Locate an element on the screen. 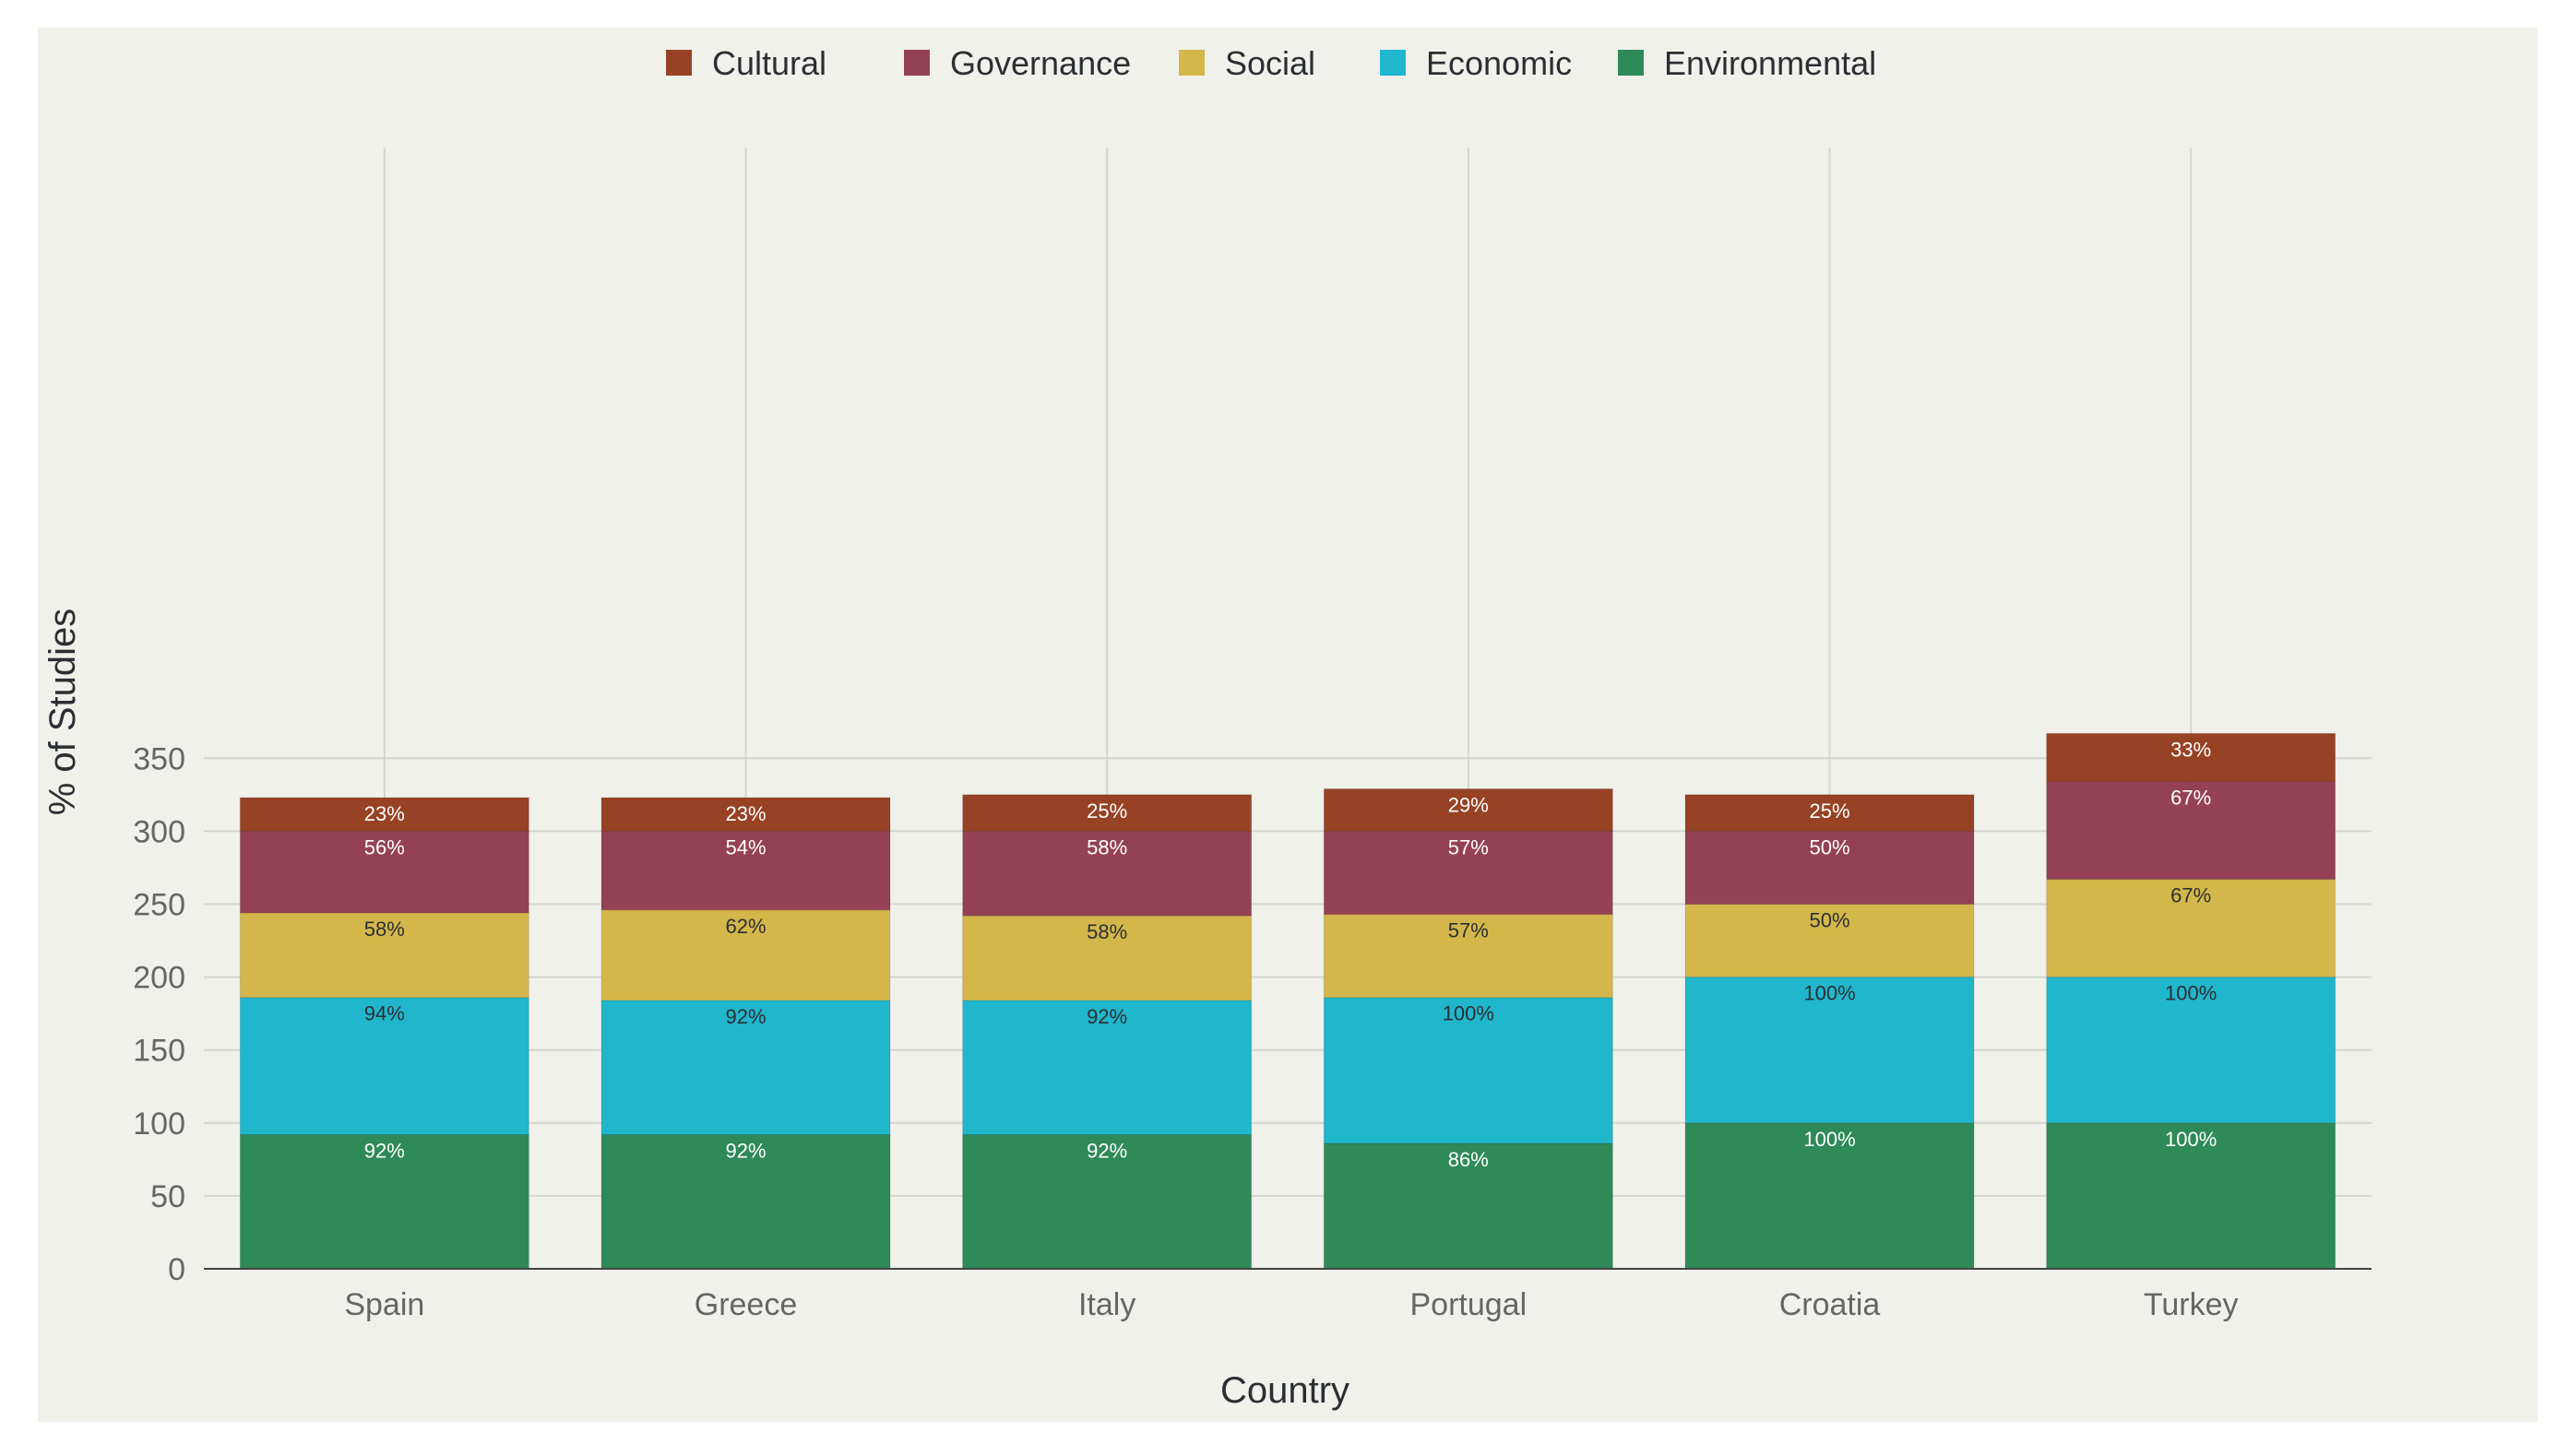  y-tick-label: 200 is located at coordinates (159, 978).